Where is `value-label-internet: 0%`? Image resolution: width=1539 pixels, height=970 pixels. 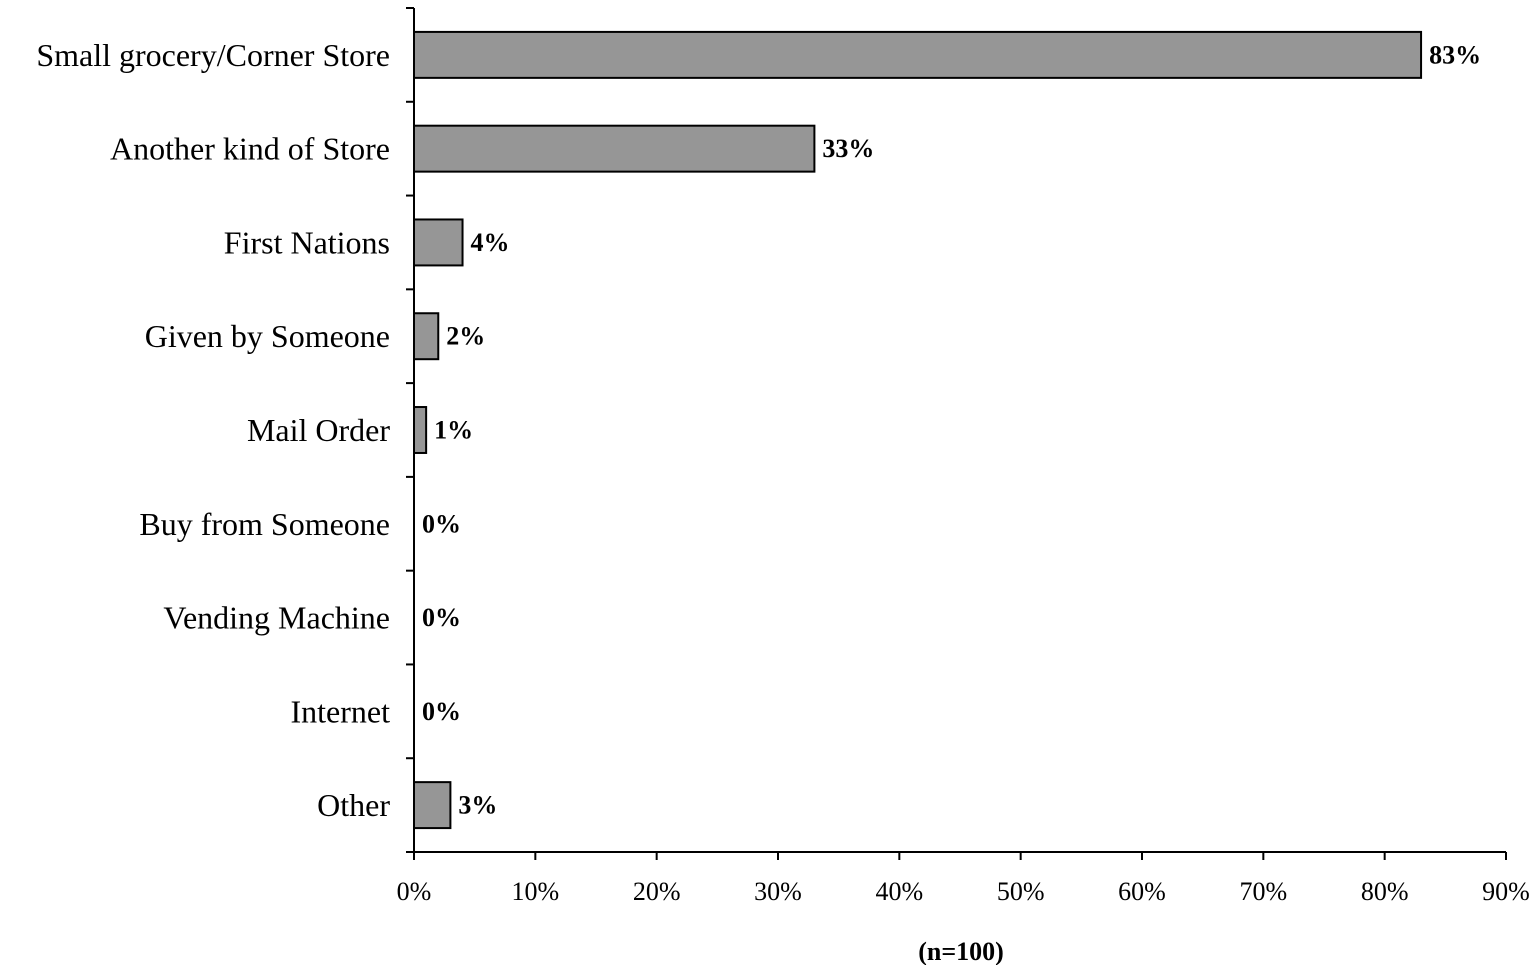
value-label-internet: 0% is located at coordinates (441, 711).